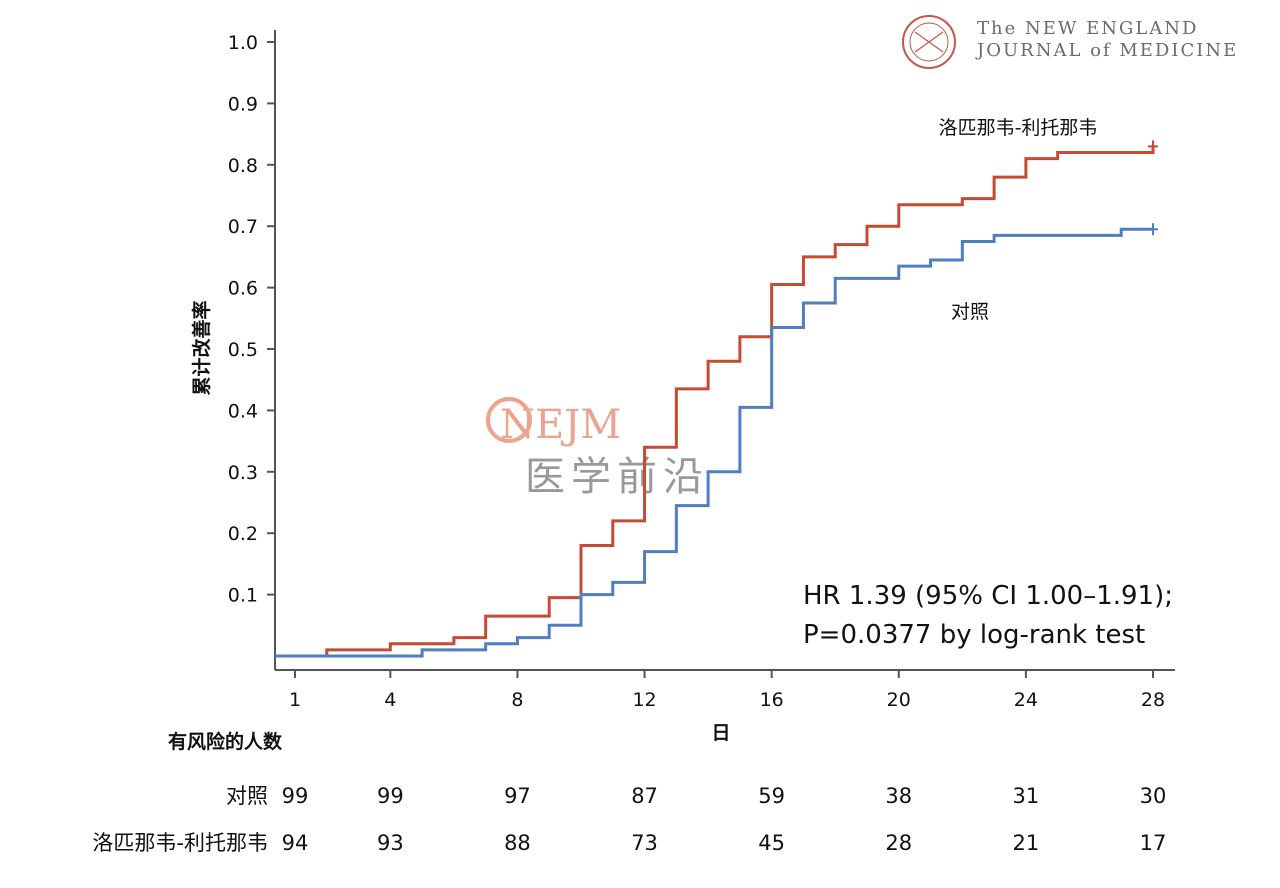 This screenshot has width=1280, height=888. I want to click on seal-inner-ring, so click(929, 42).